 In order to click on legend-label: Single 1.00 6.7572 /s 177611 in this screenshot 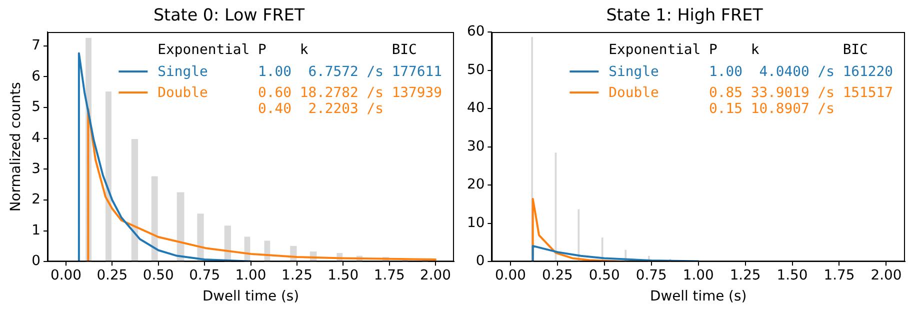, I will do `click(300, 72)`.